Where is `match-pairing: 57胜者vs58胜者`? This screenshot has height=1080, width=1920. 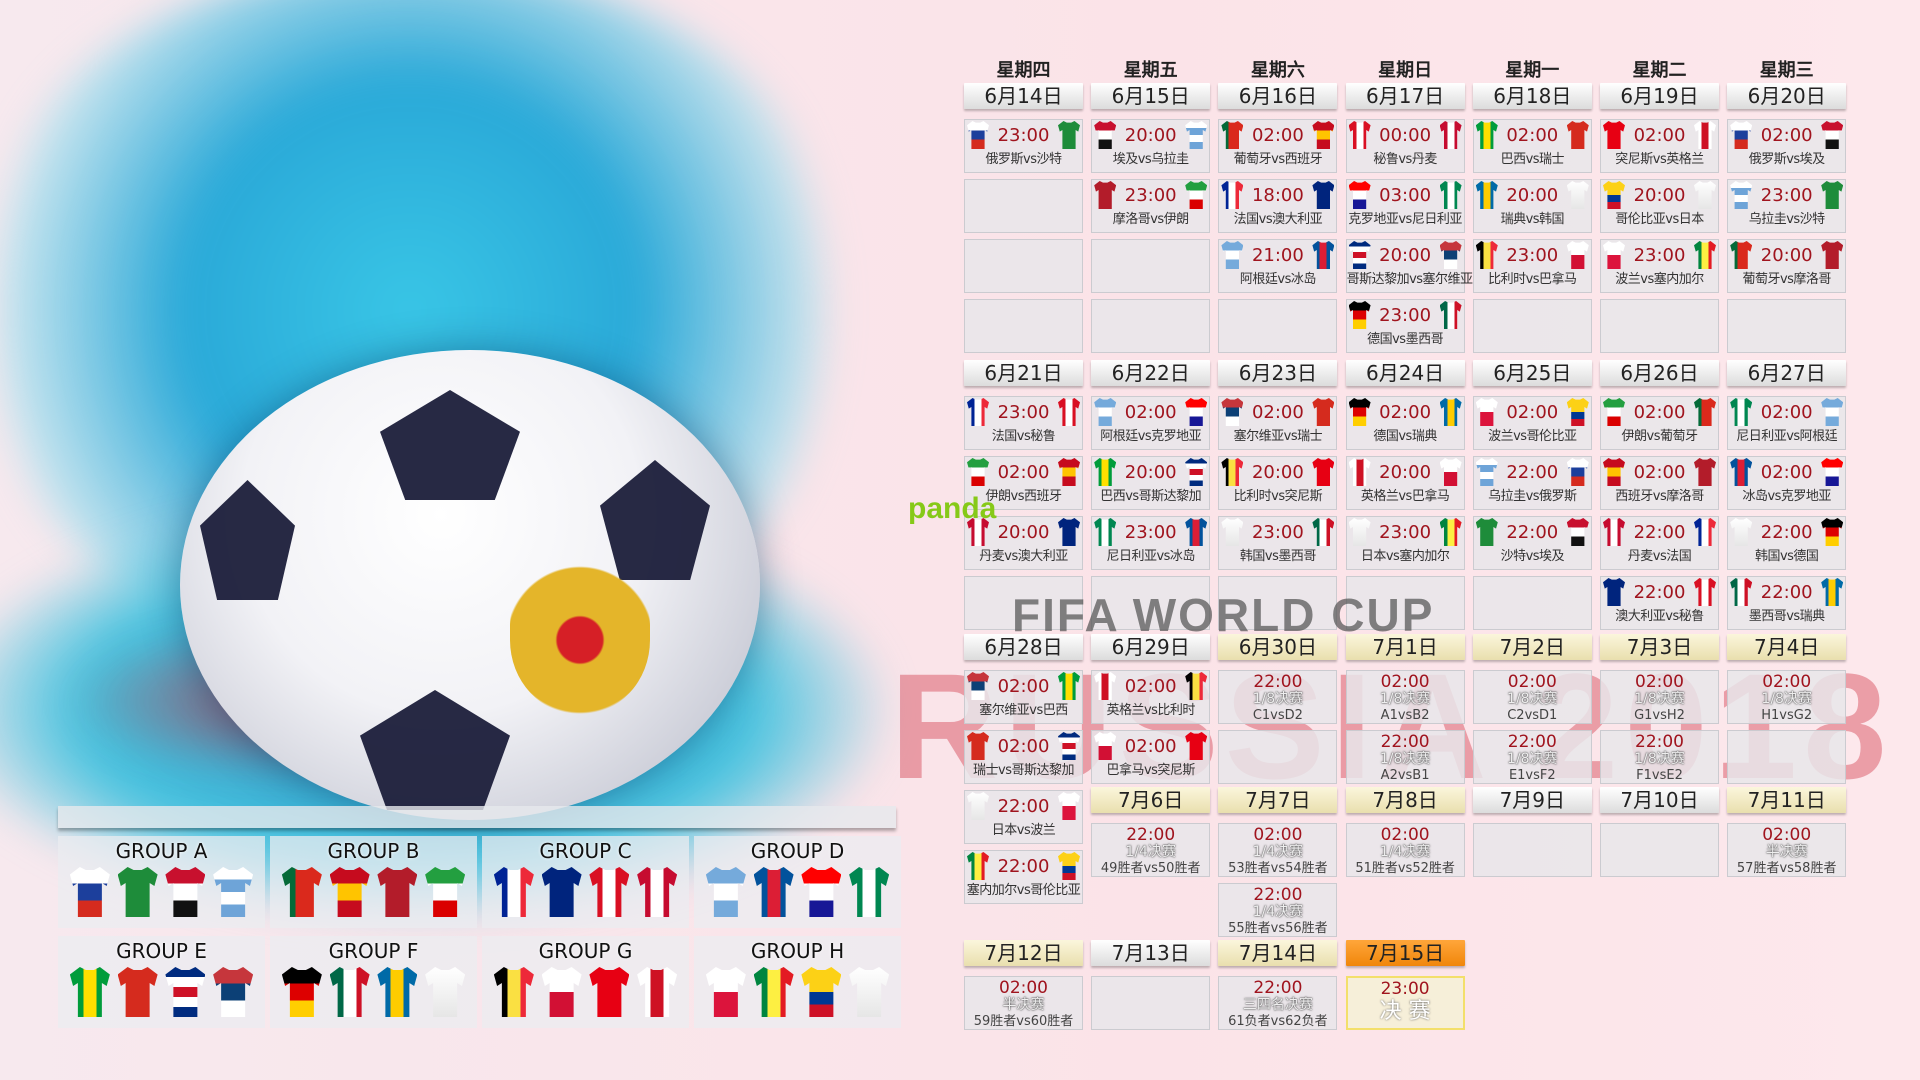 match-pairing: 57胜者vs58胜者 is located at coordinates (1786, 868).